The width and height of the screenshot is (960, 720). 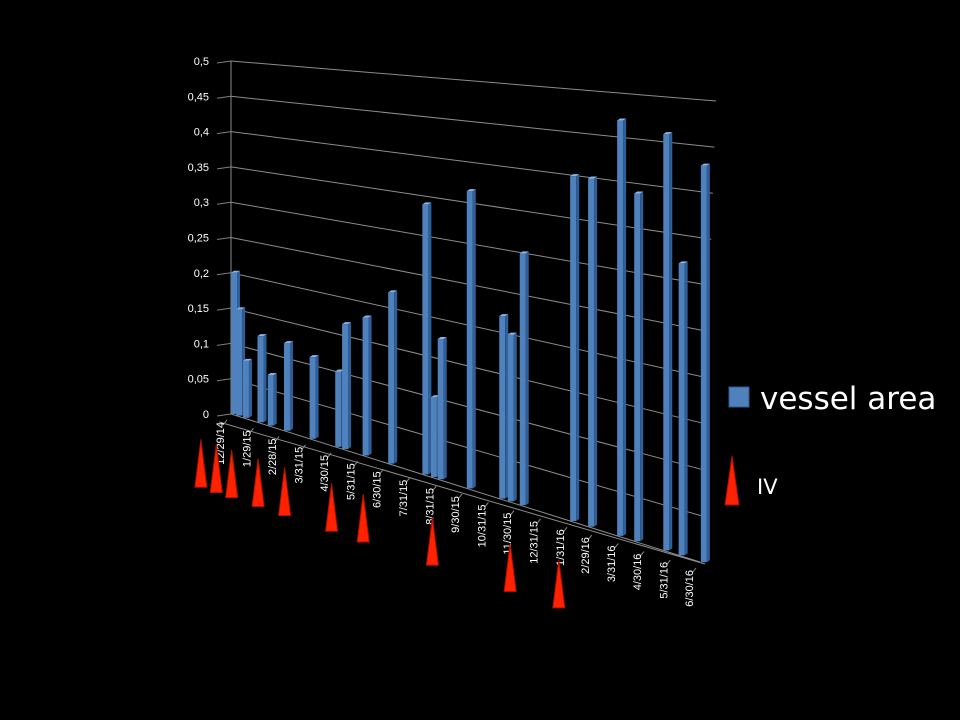 I want to click on legend-label-vessel-area: vessel area, so click(x=848, y=399).